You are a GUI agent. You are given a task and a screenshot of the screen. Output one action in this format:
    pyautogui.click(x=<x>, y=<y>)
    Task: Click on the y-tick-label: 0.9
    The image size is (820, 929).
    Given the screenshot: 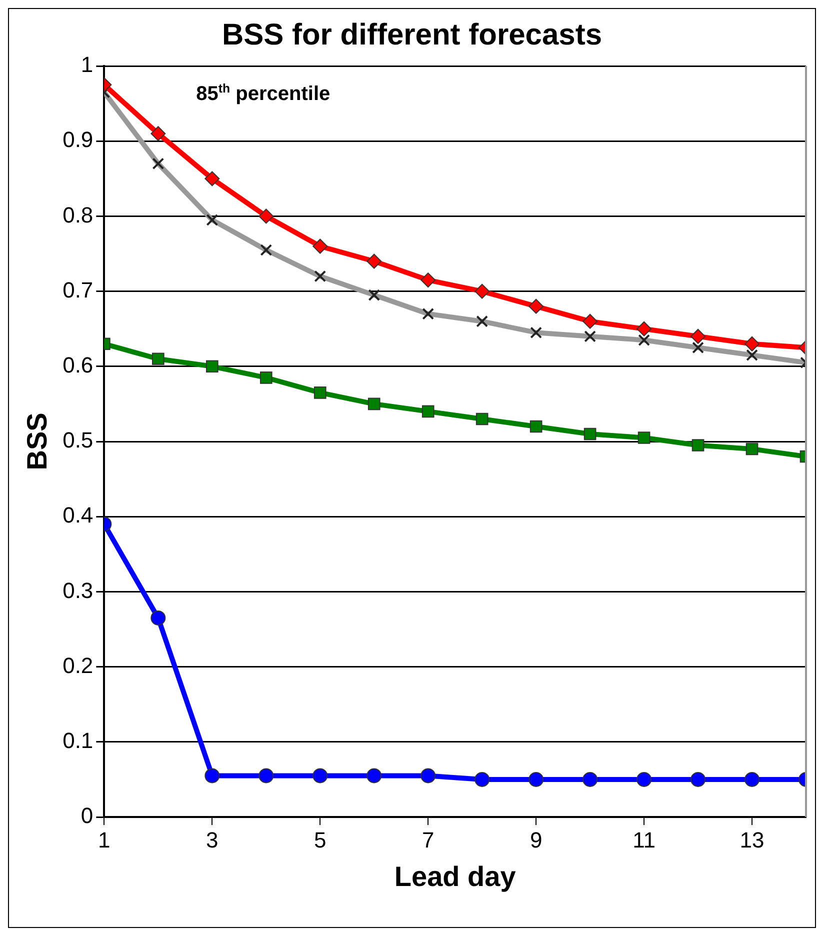 What is the action you would take?
    pyautogui.click(x=78, y=139)
    